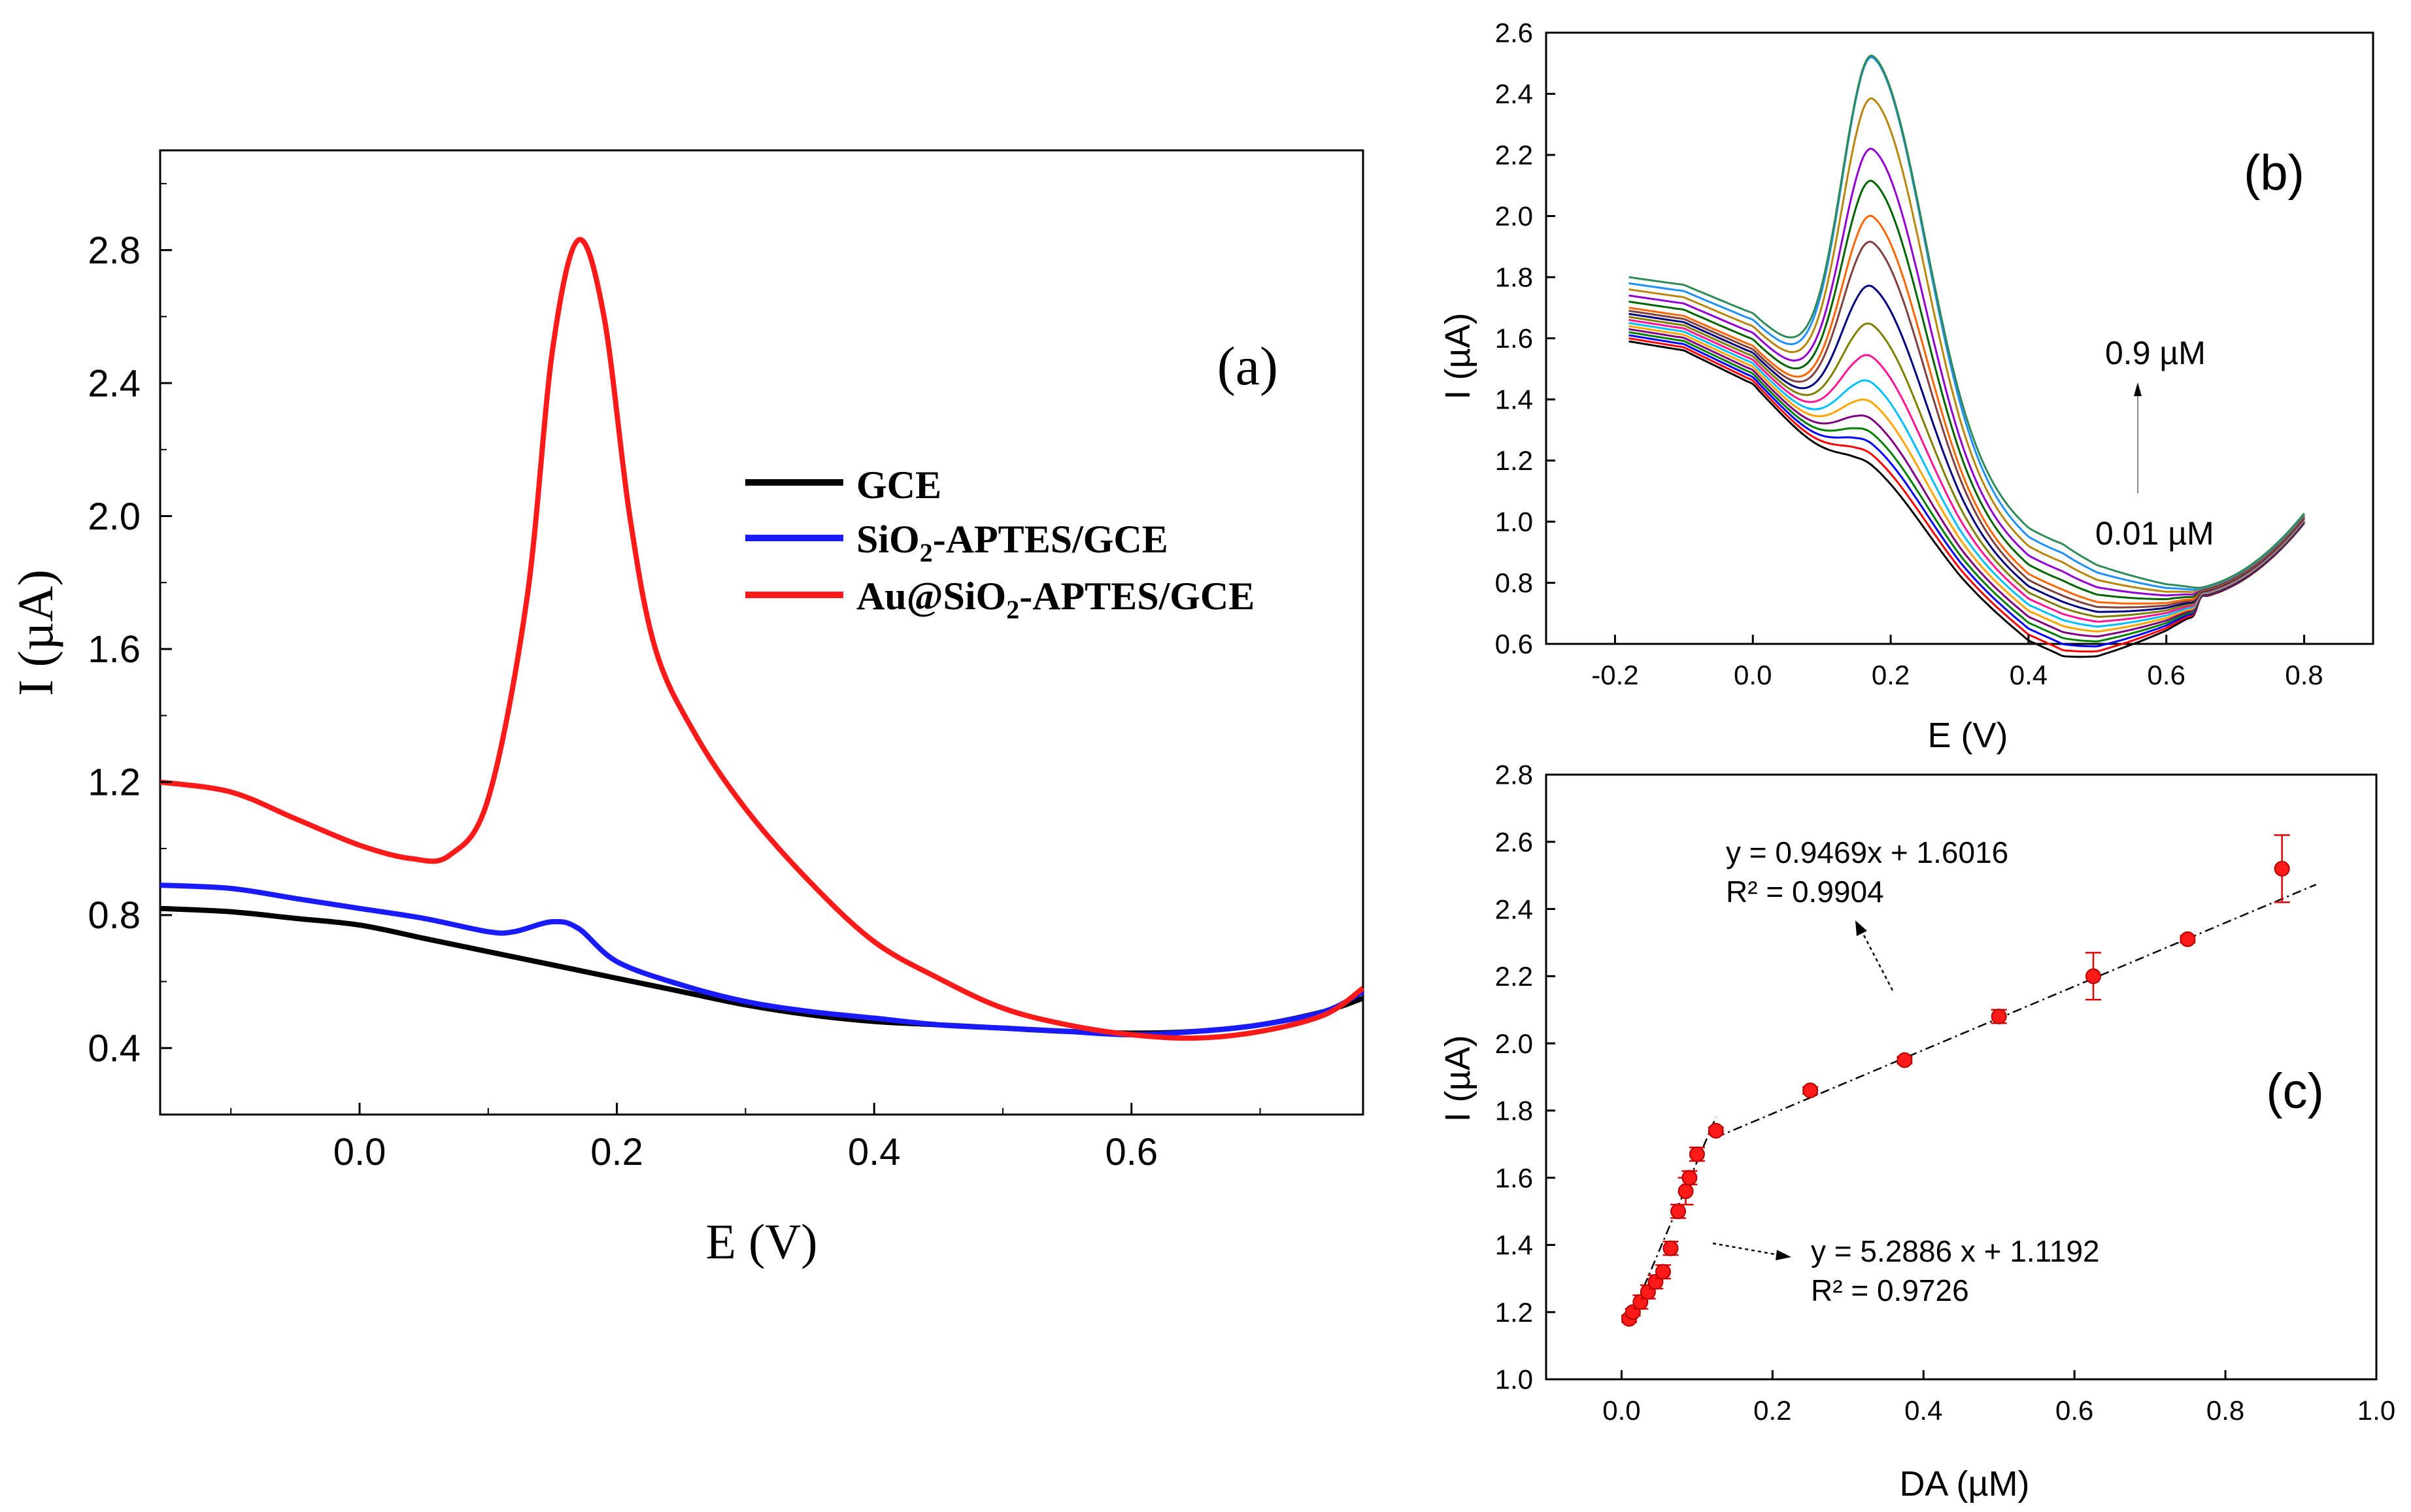 This screenshot has height=1512, width=2411. Describe the element at coordinates (1967, 735) in the screenshot. I see `x-axis-label-b: E (V)` at that location.